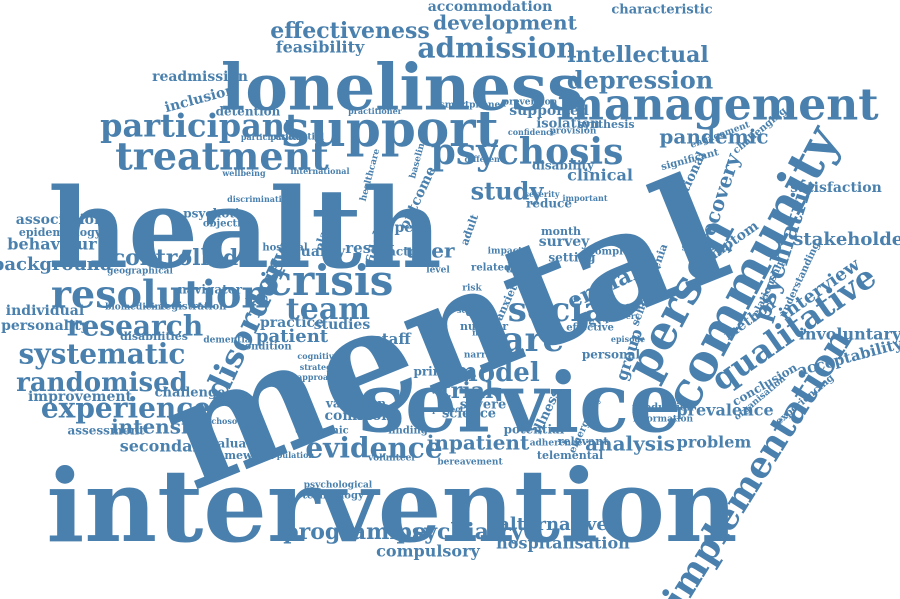  I want to click on word-improvement: improvement, so click(80, 397).